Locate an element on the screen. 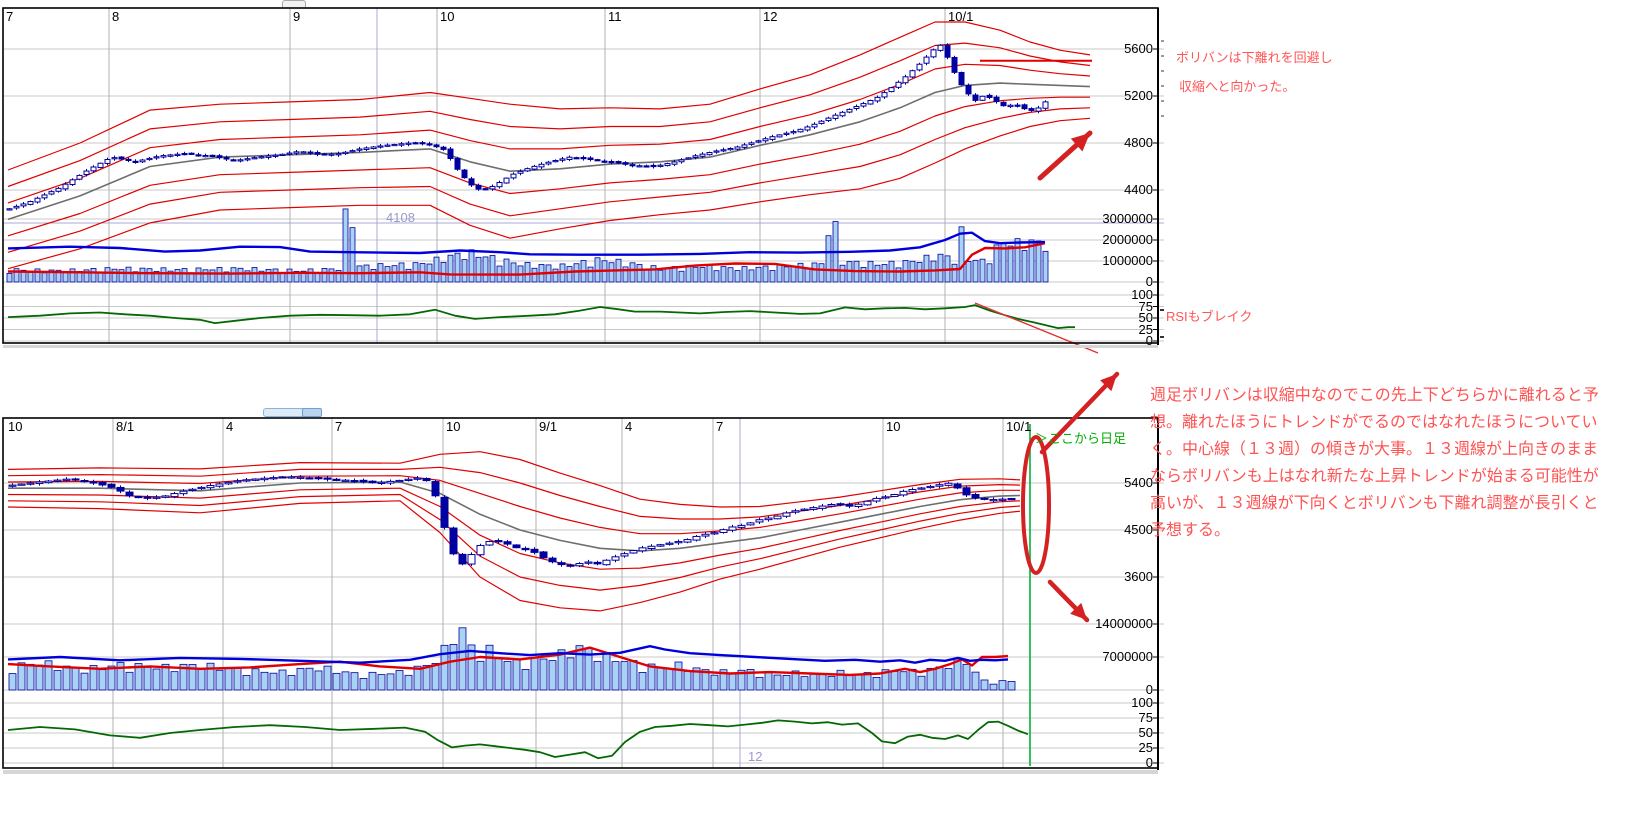  daily-chart-month-label: 11 is located at coordinates (615, 16).